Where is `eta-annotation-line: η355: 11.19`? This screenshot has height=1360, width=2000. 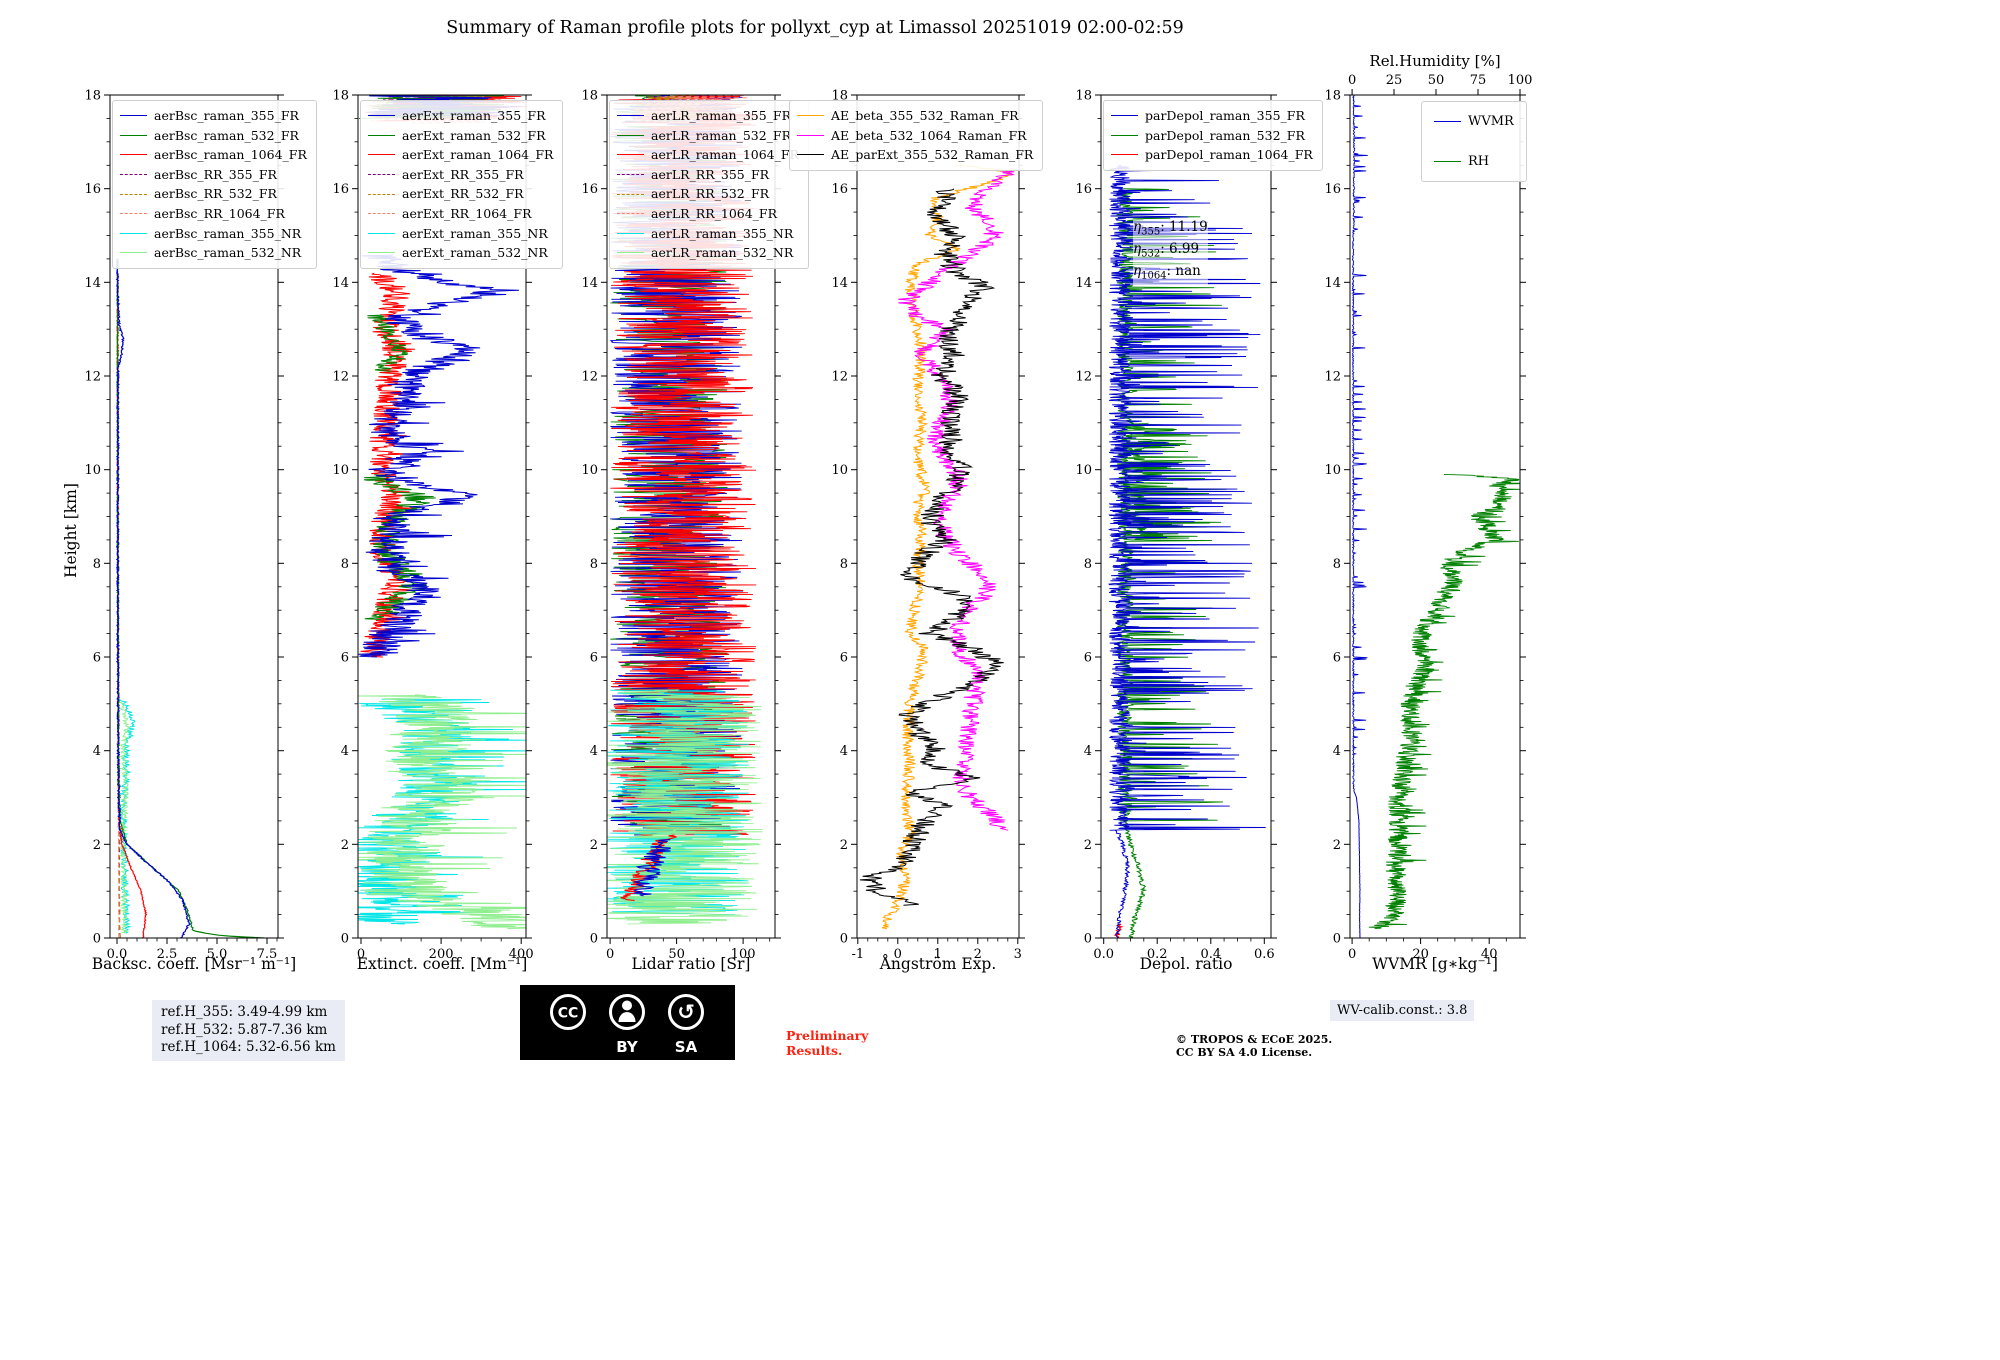
eta-annotation-line: η355: 11.19 is located at coordinates (1170, 228).